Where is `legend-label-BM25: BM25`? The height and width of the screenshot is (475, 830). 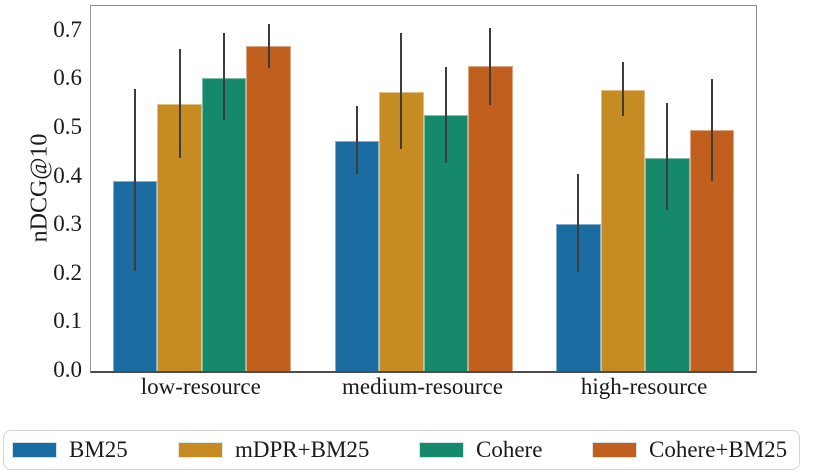
legend-label-BM25: BM25 is located at coordinates (98, 449).